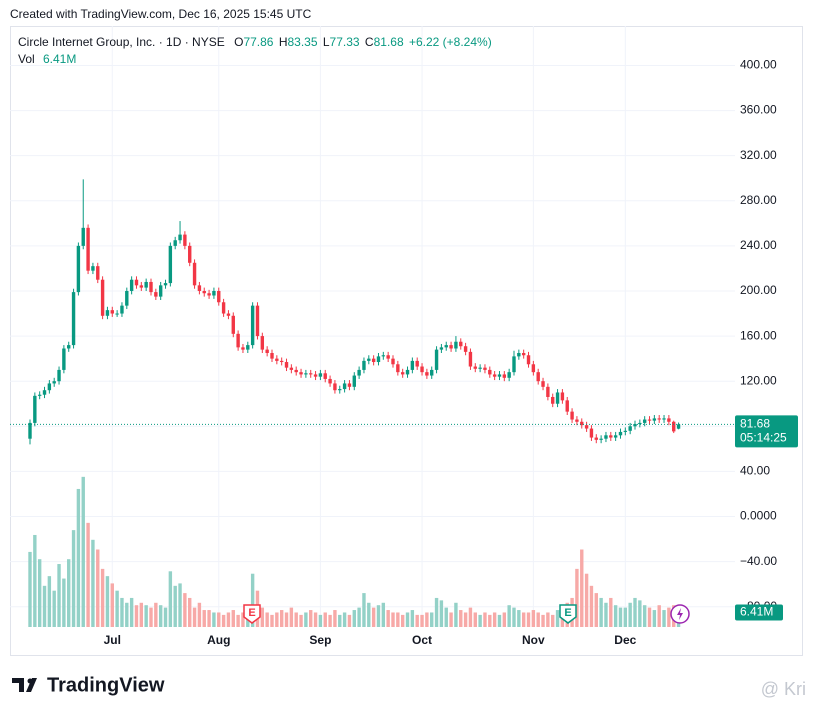  Describe the element at coordinates (758, 290) in the screenshot. I see `y-tick-label: 200.00` at that location.